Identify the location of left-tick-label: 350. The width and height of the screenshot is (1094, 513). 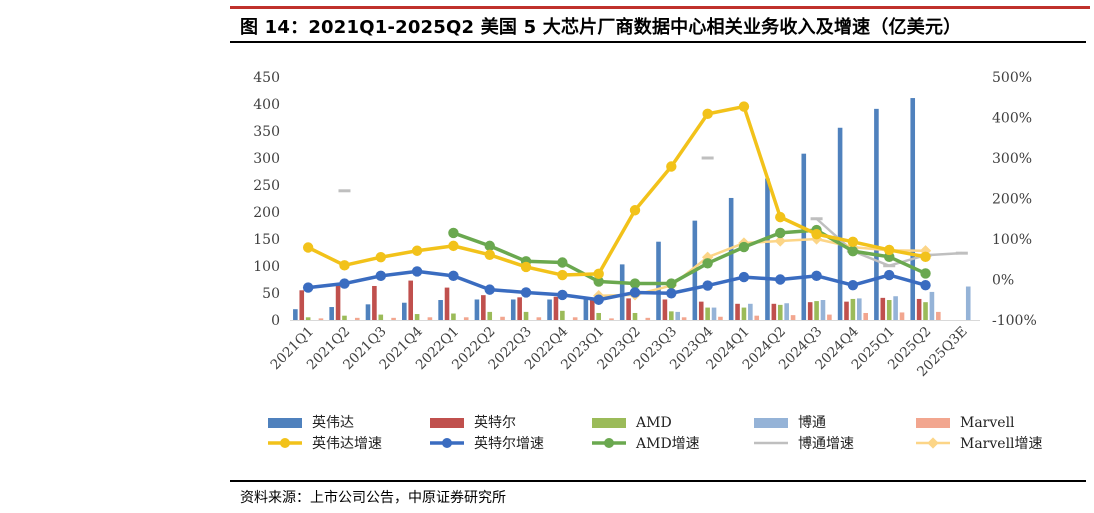
(266, 132).